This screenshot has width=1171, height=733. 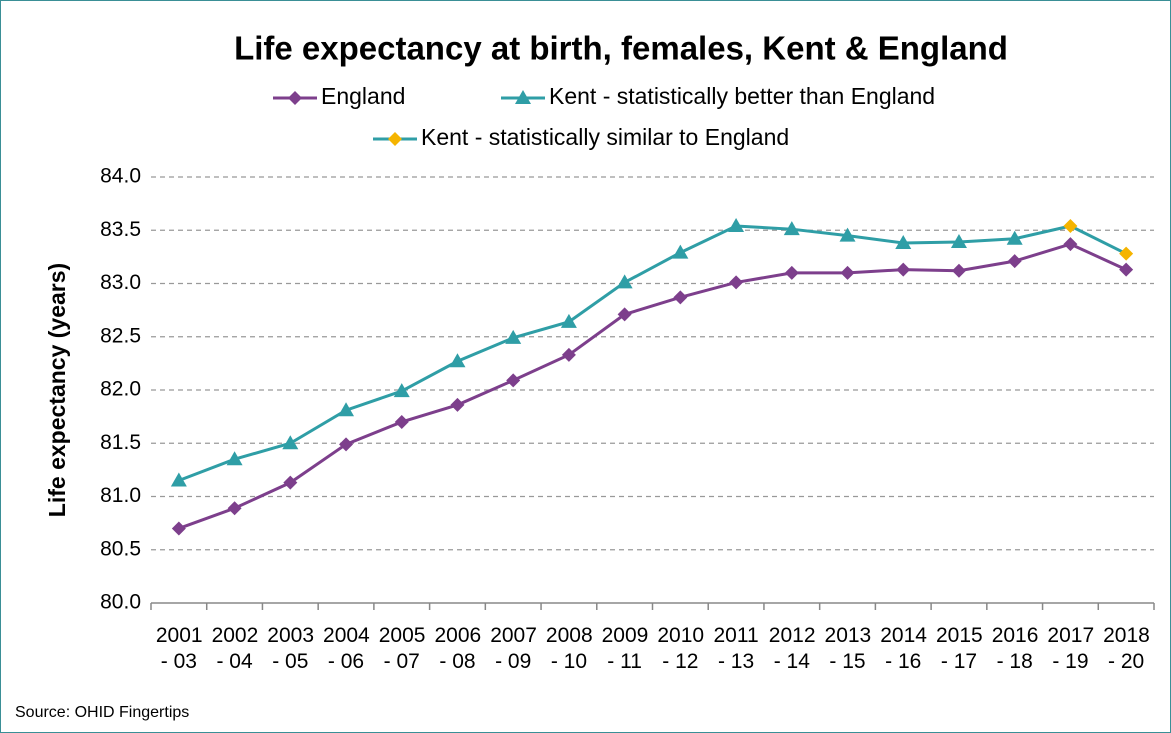 What do you see at coordinates (513, 648) in the screenshot?
I see `x-tick-label: 2007 - 09` at bounding box center [513, 648].